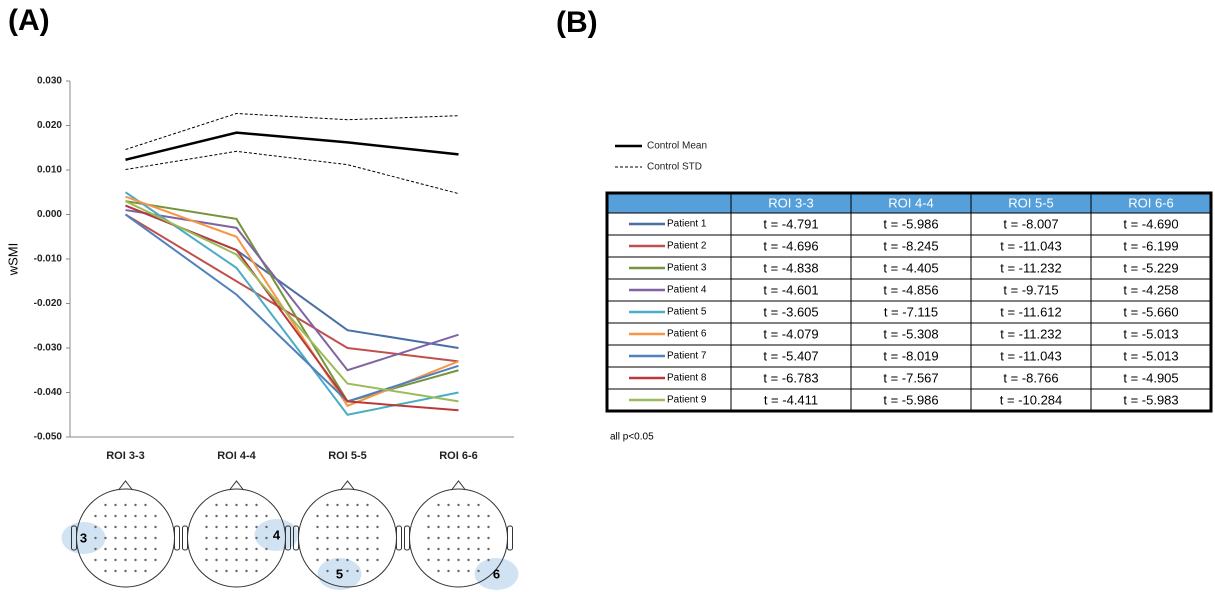 The height and width of the screenshot is (592, 1215). Describe the element at coordinates (1030, 289) in the screenshot. I see `table-cell: t = -9.715` at that location.